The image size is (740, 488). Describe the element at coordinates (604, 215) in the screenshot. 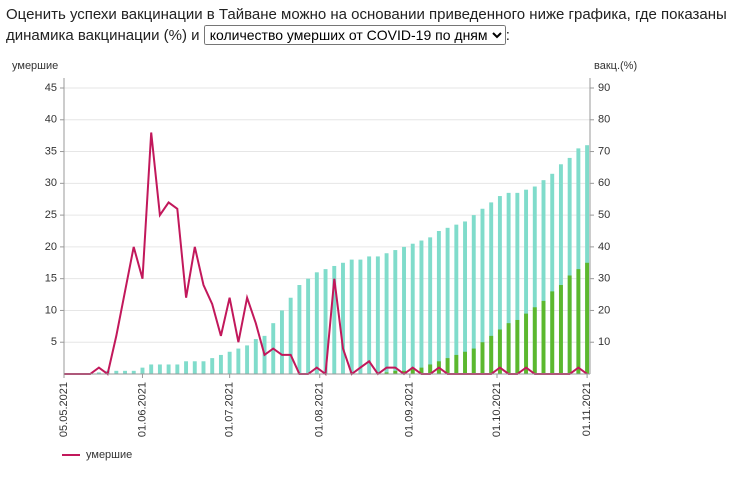

I see `y2-tick-label: 50` at that location.